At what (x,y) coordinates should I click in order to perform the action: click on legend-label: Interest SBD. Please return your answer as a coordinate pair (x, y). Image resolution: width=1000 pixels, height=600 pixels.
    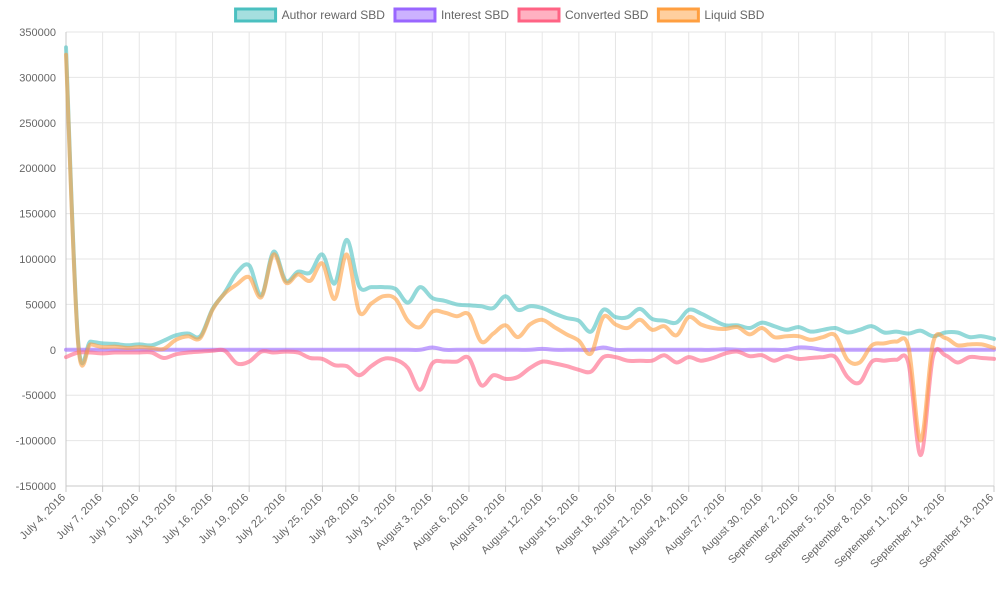
    Looking at the image, I should click on (475, 15).